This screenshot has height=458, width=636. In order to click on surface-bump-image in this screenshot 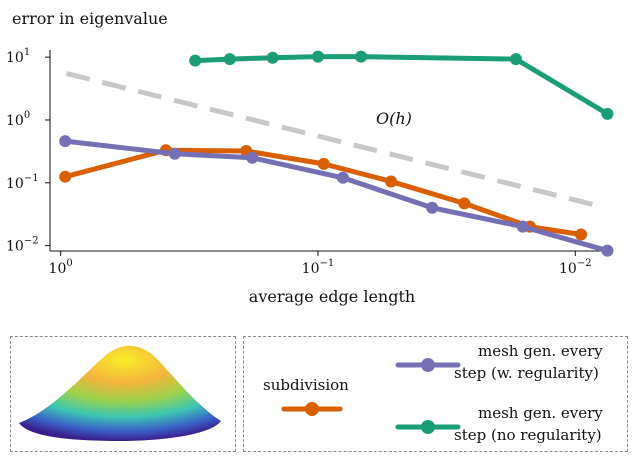, I will do `click(120, 393)`.